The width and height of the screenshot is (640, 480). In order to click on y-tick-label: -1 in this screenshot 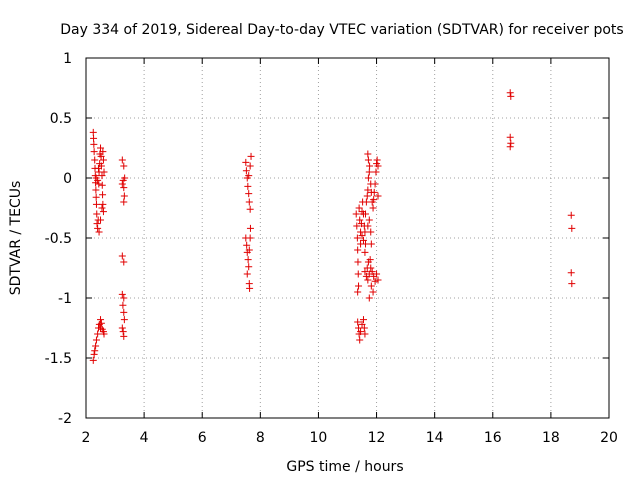, I will do `click(65, 299)`.